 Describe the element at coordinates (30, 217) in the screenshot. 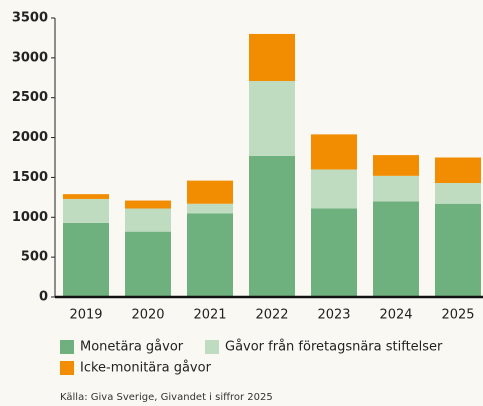

I see `y-tick-label: 1000` at that location.